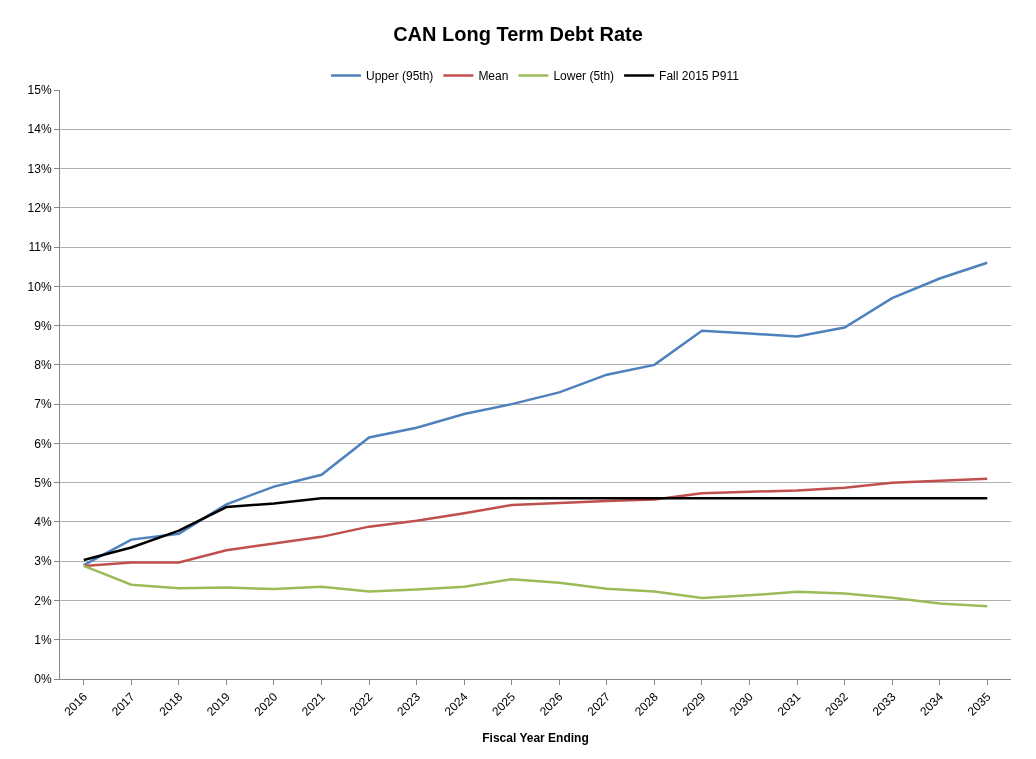 This screenshot has width=1036, height=759. I want to click on legend-label: Upper (95th), so click(400, 76).